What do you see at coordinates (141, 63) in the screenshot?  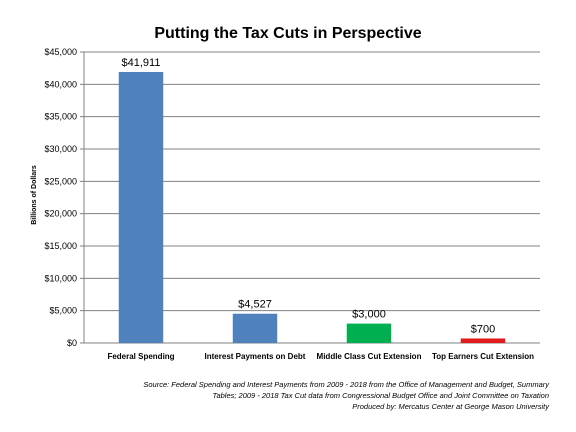 I see `data-label: $41,911` at bounding box center [141, 63].